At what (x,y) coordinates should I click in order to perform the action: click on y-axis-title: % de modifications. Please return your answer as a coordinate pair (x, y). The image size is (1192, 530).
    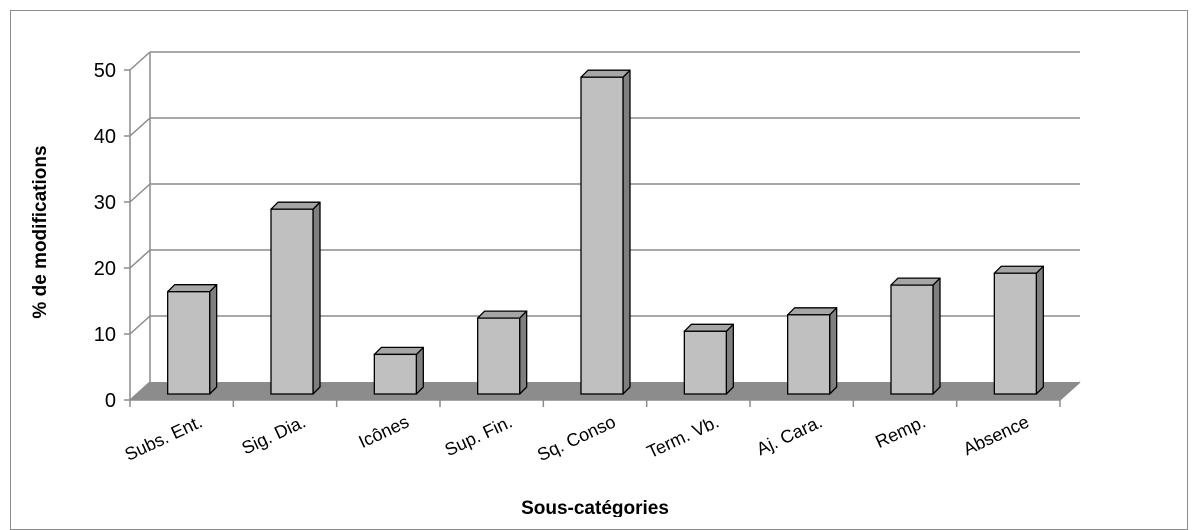
    Looking at the image, I should click on (40, 231).